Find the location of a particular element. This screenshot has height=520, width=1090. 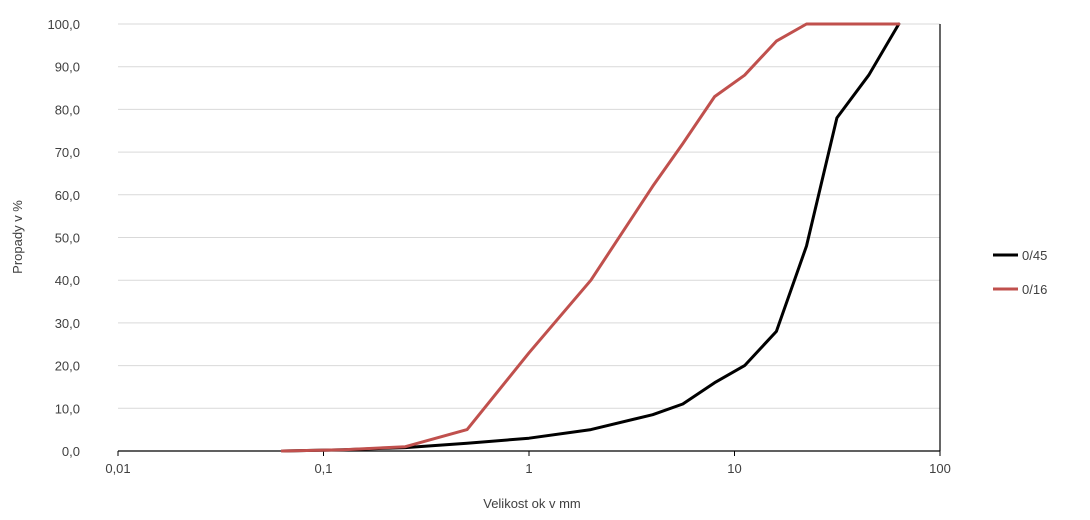

y-tick-label-8: 80,0 is located at coordinates (67, 109).